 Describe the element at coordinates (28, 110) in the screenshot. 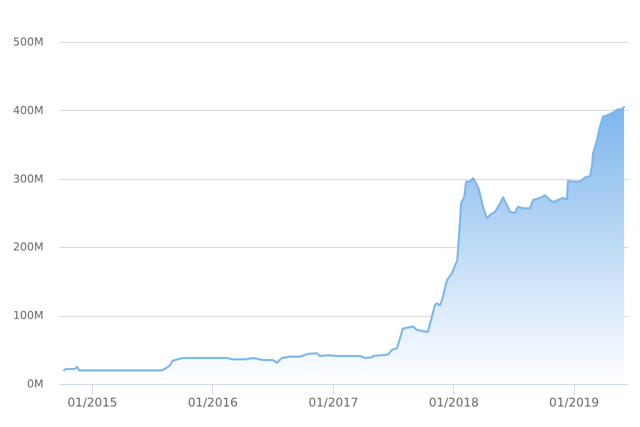

I see `y-tick-label: 400M` at that location.